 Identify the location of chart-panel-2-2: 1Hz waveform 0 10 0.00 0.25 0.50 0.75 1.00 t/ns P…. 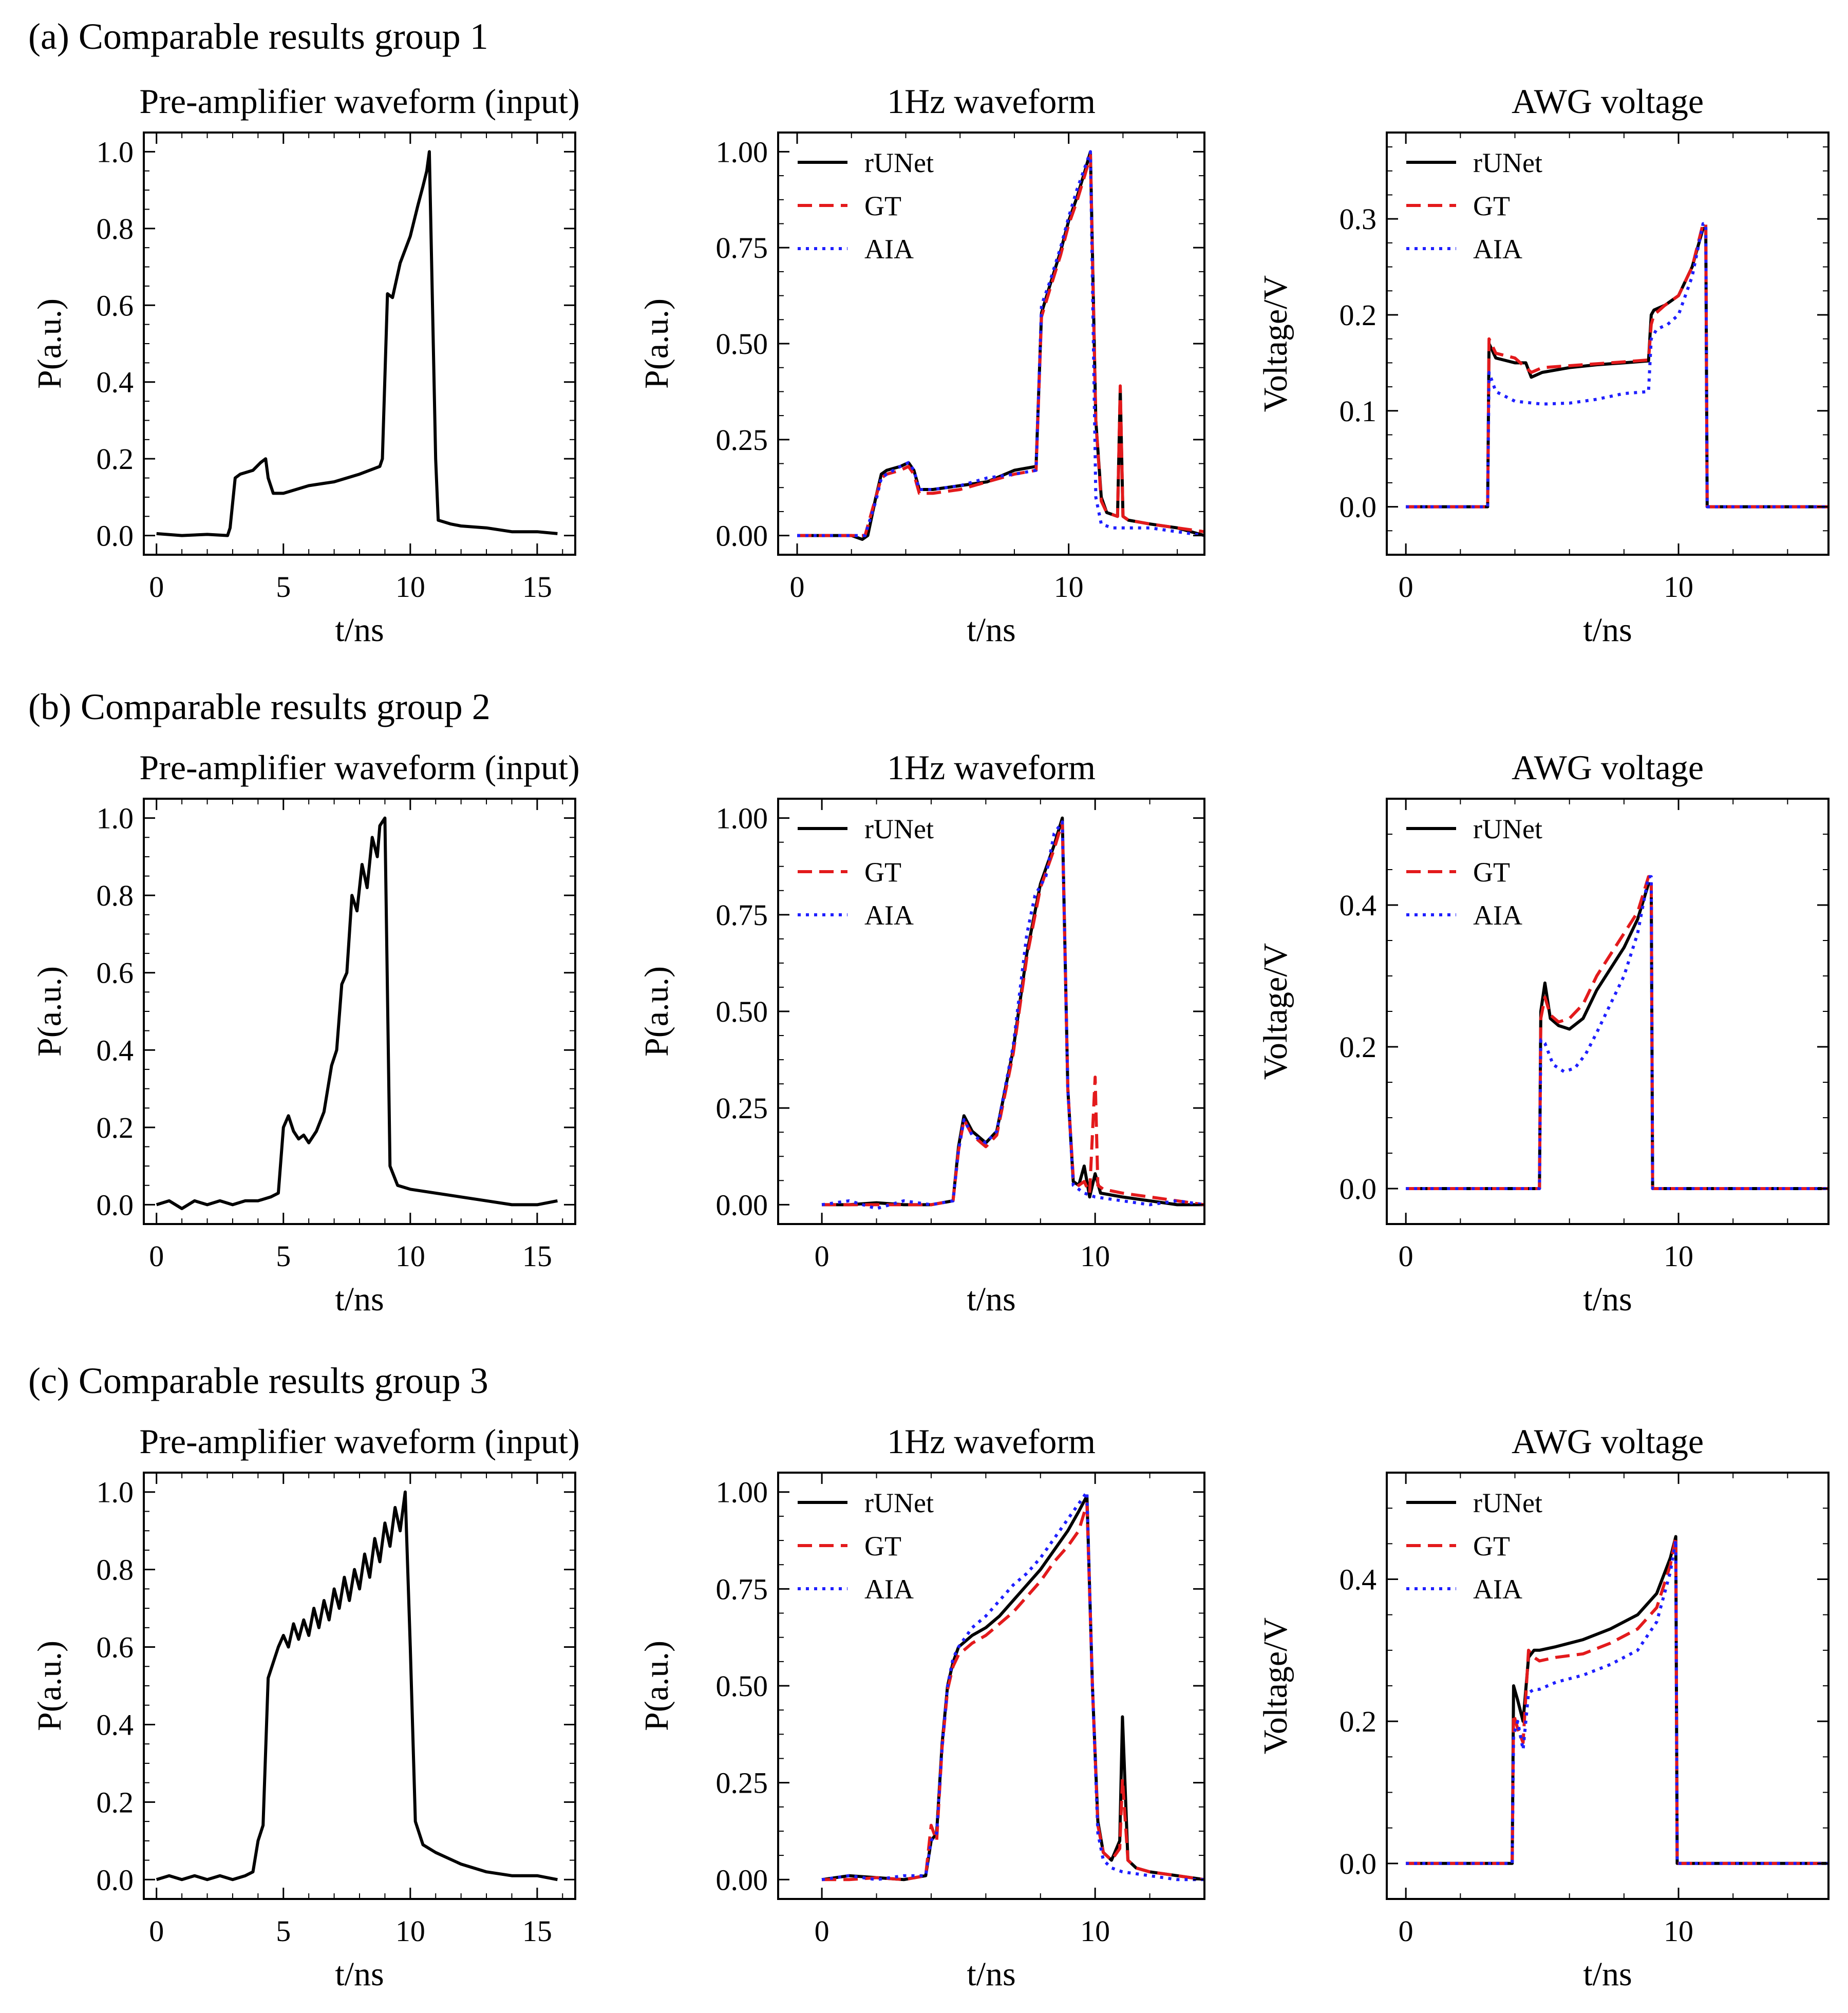
(921, 1033).